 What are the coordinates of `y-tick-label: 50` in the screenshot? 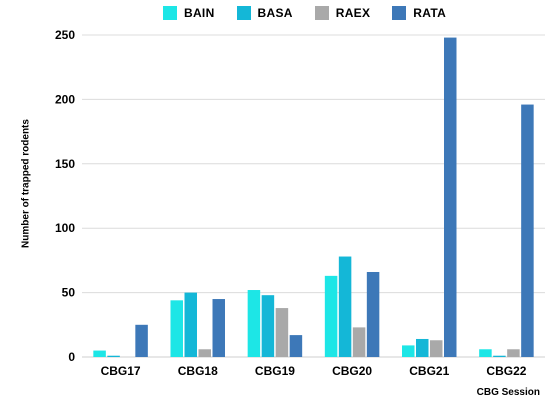 It's located at (69, 293).